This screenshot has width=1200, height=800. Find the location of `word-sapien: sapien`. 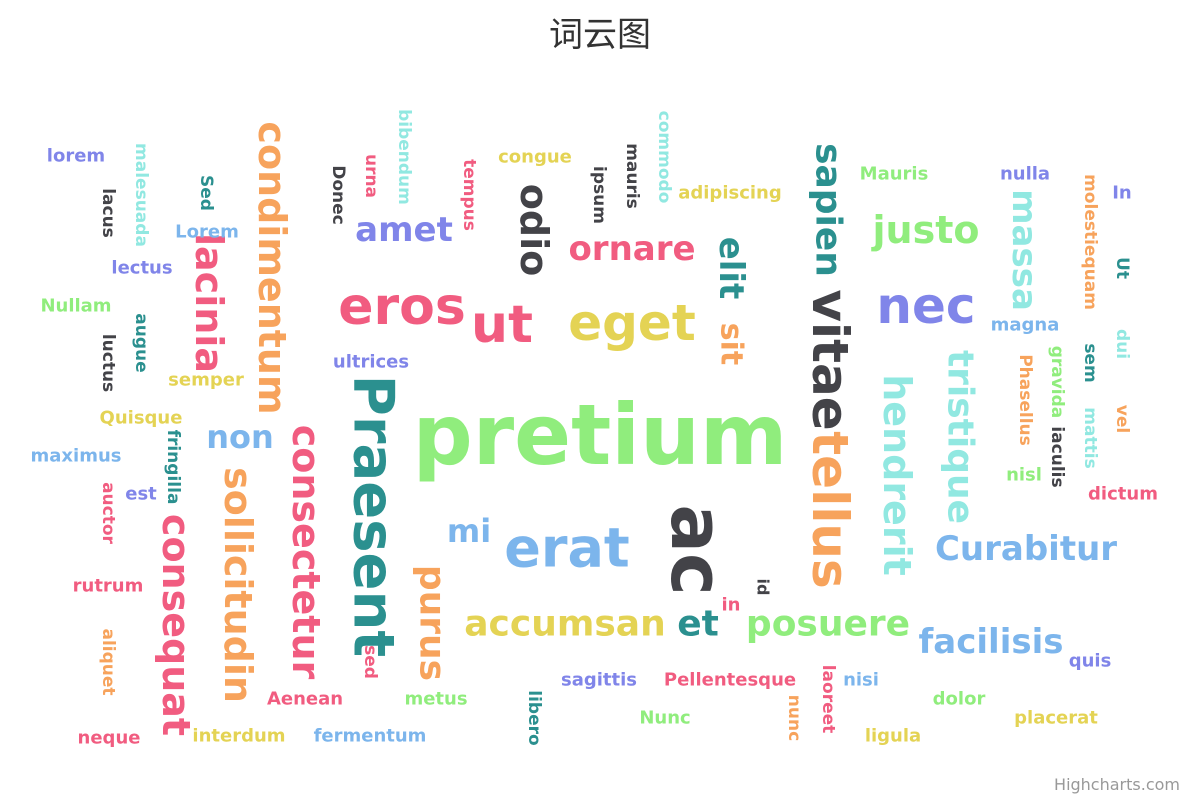

word-sapien: sapien is located at coordinates (828, 210).